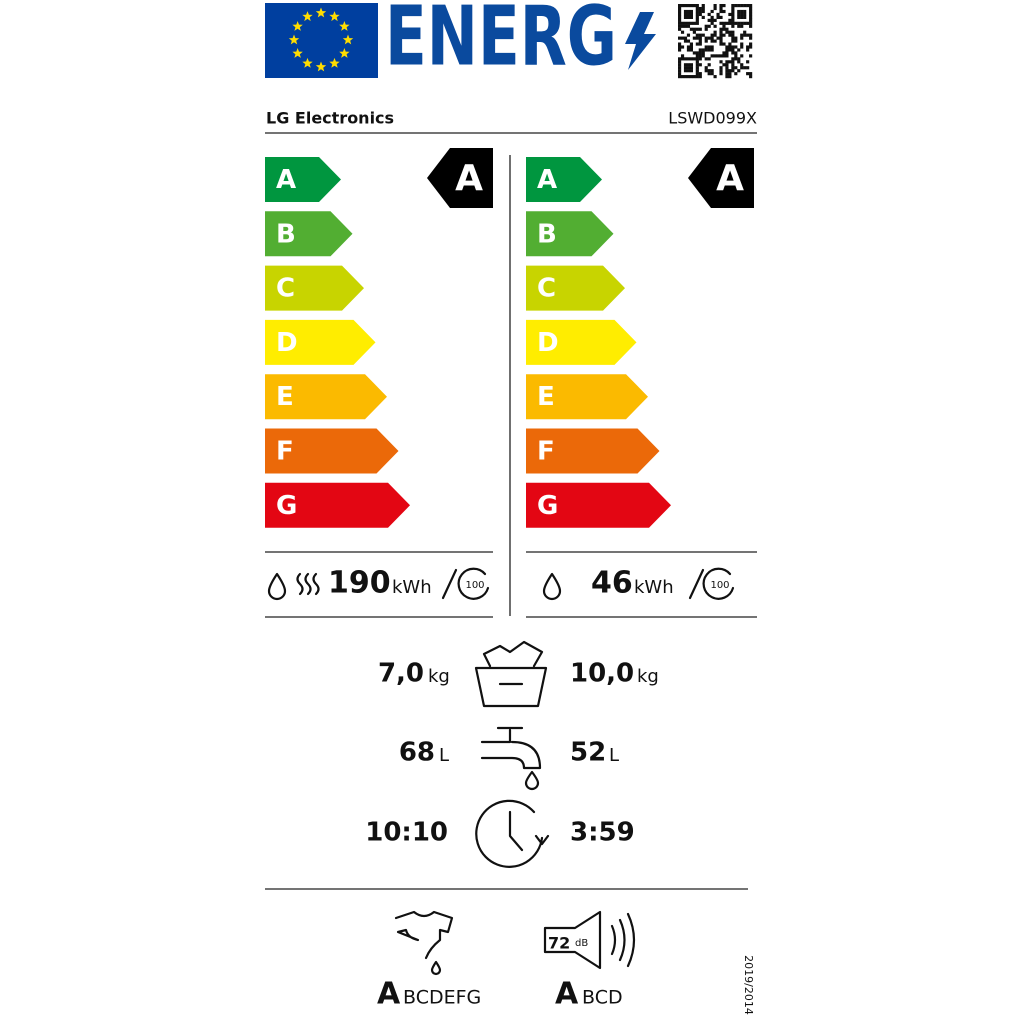  Describe the element at coordinates (297, 26) in the screenshot. I see `star` at that location.